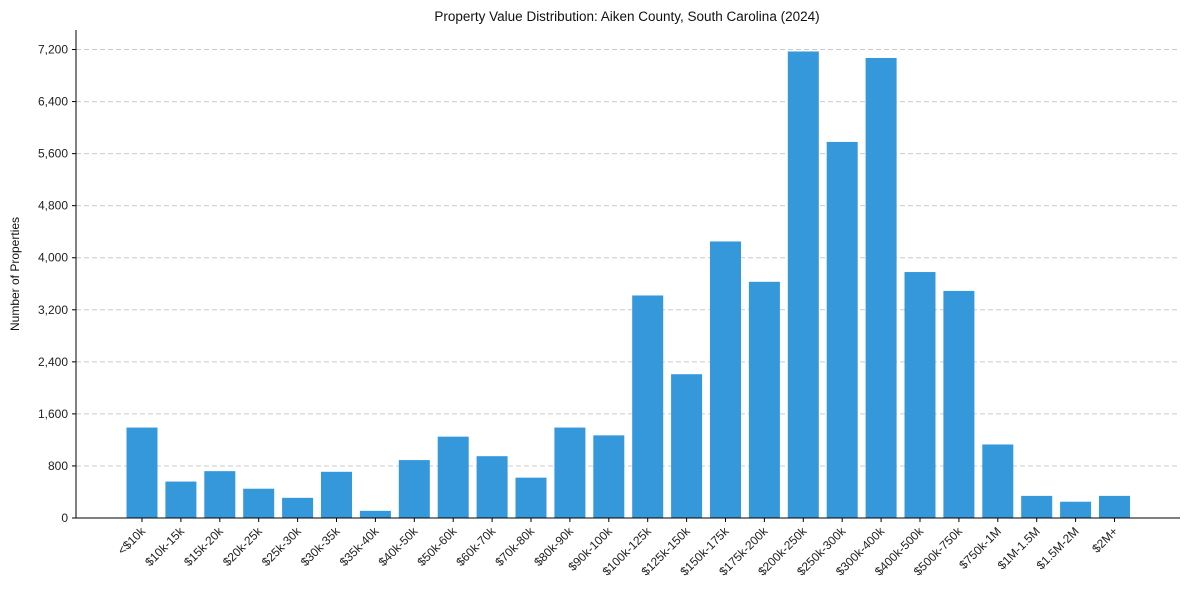  I want to click on x-tick-label: $60k-70k, so click(476, 547).